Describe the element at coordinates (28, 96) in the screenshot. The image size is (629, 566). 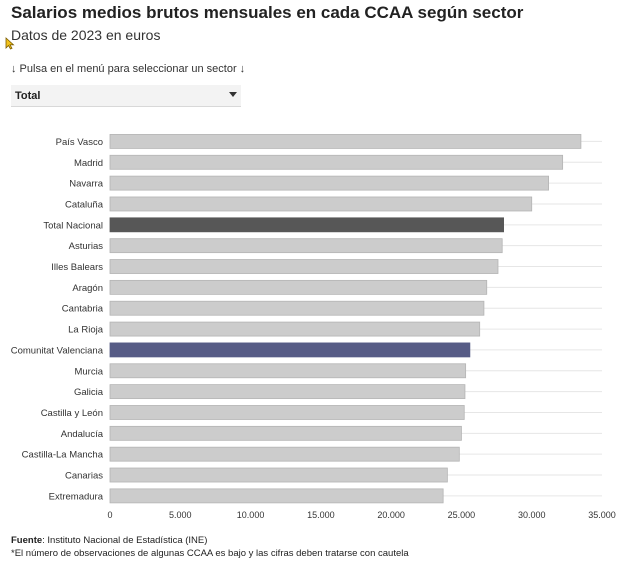
I see `sector-dropdown-value: Total` at that location.